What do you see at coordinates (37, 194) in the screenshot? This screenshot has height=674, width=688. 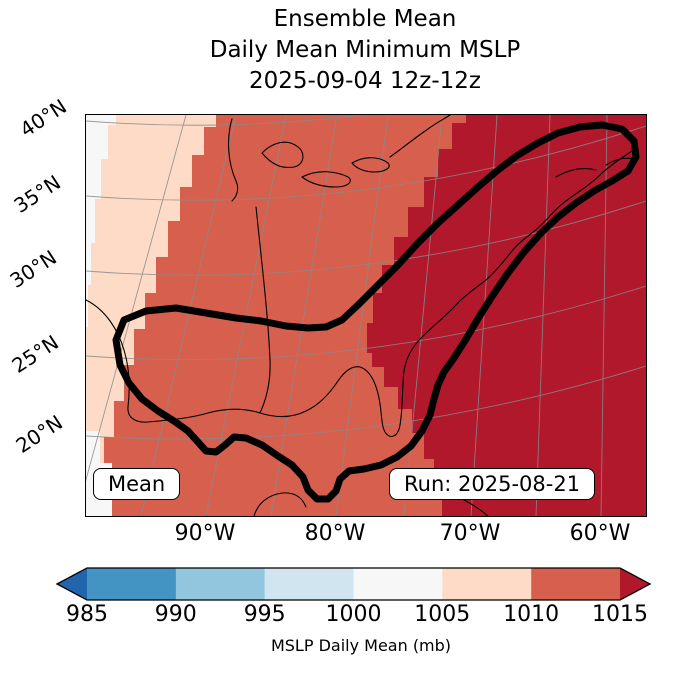 I see `lat-tick-label: 35°N` at bounding box center [37, 194].